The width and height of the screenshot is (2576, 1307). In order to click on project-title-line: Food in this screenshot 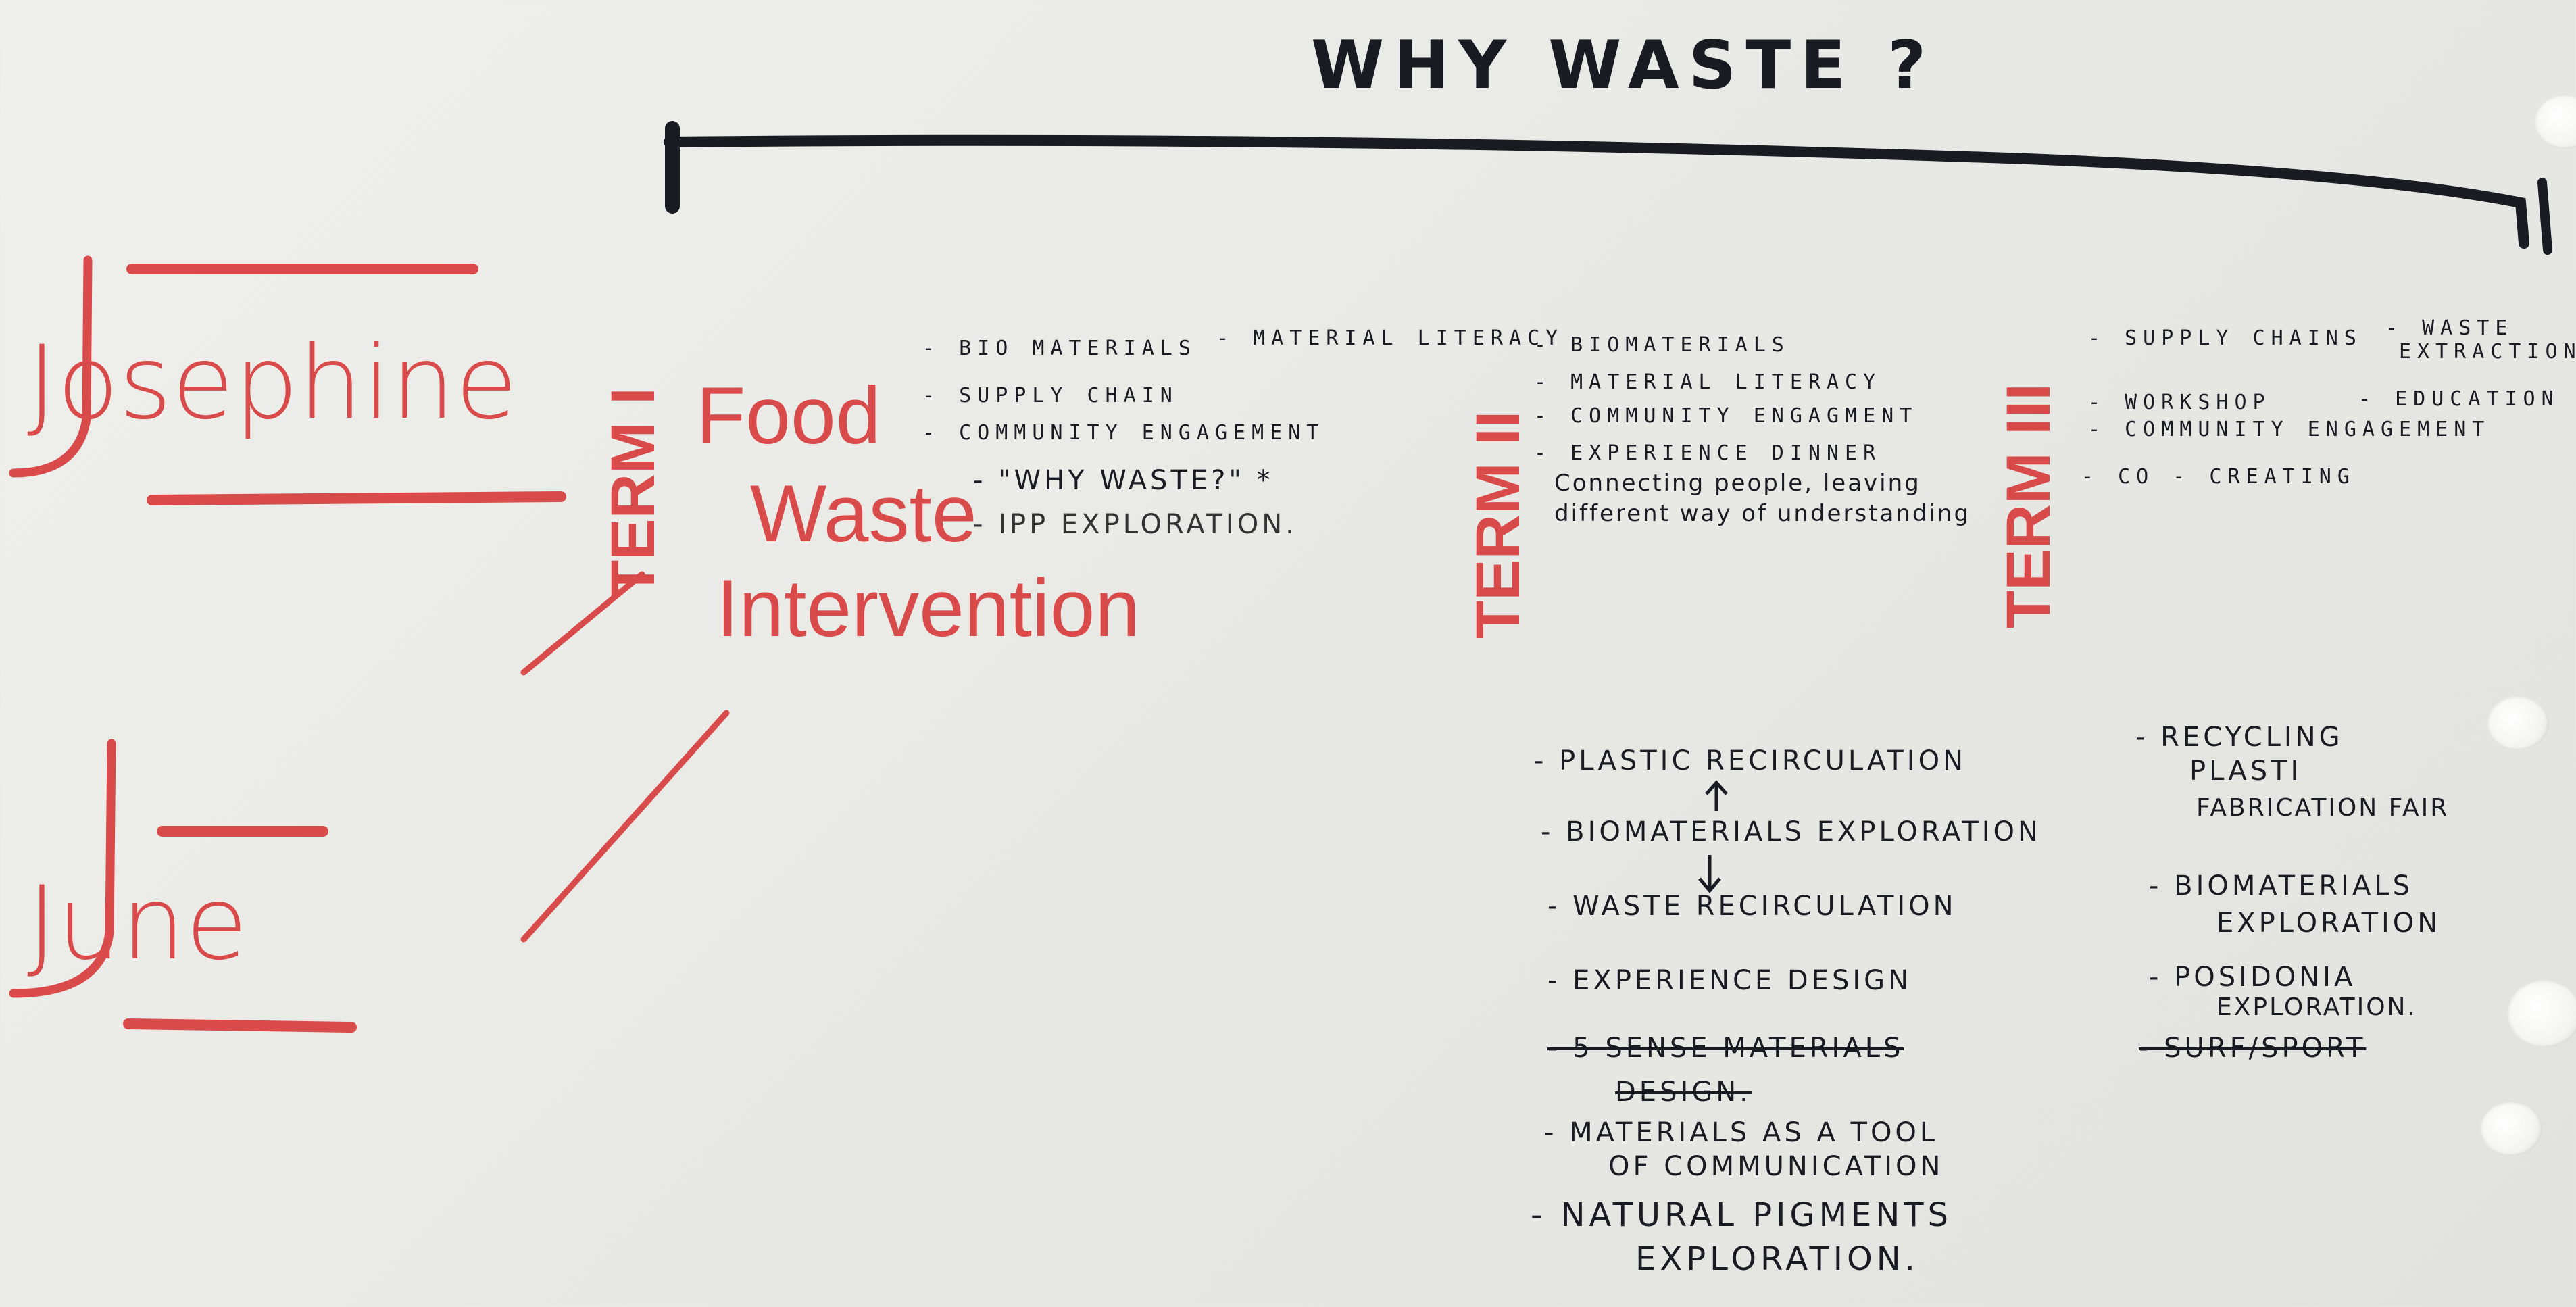, I will do `click(789, 415)`.